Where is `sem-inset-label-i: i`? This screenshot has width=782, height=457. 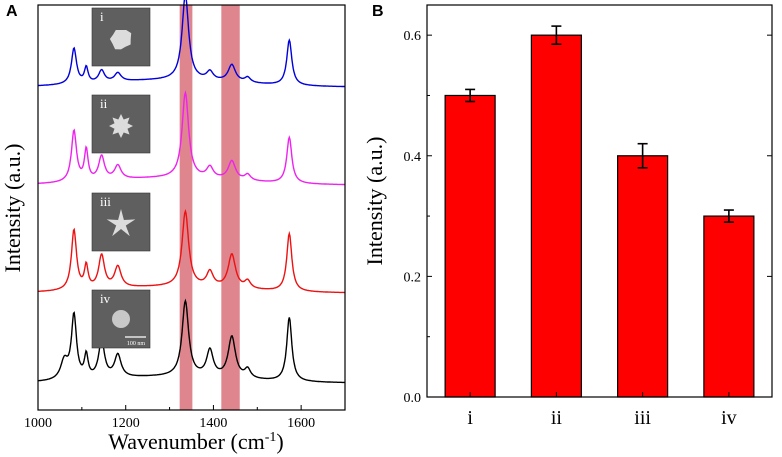
sem-inset-label-i: i is located at coordinates (102, 16).